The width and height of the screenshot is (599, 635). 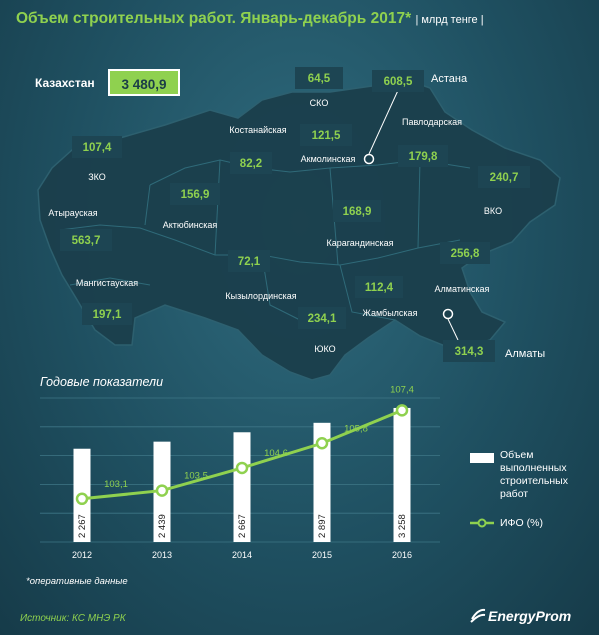 I want to click on value-astana: 608,5, so click(x=398, y=82).